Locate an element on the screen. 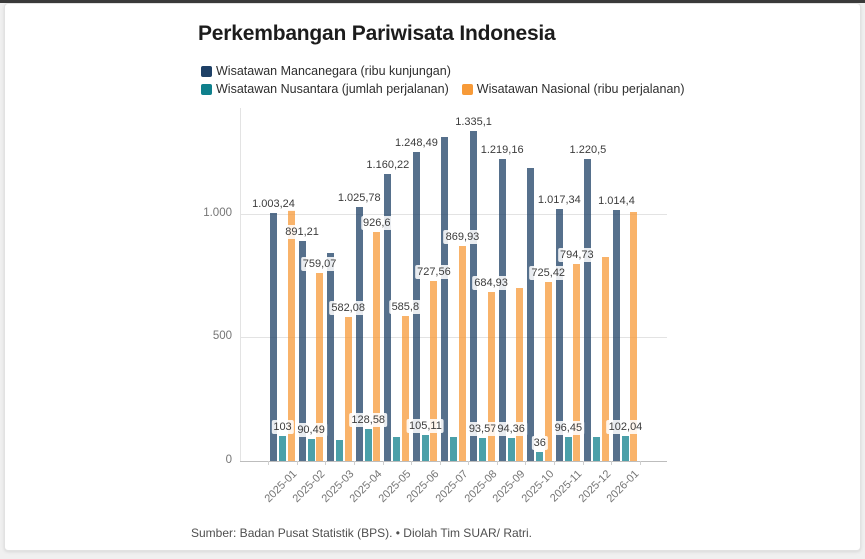 Image resolution: width=865 pixels, height=559 pixels. legend-item: Wisatawan Nasional (ribu perjalanan) is located at coordinates (573, 89).